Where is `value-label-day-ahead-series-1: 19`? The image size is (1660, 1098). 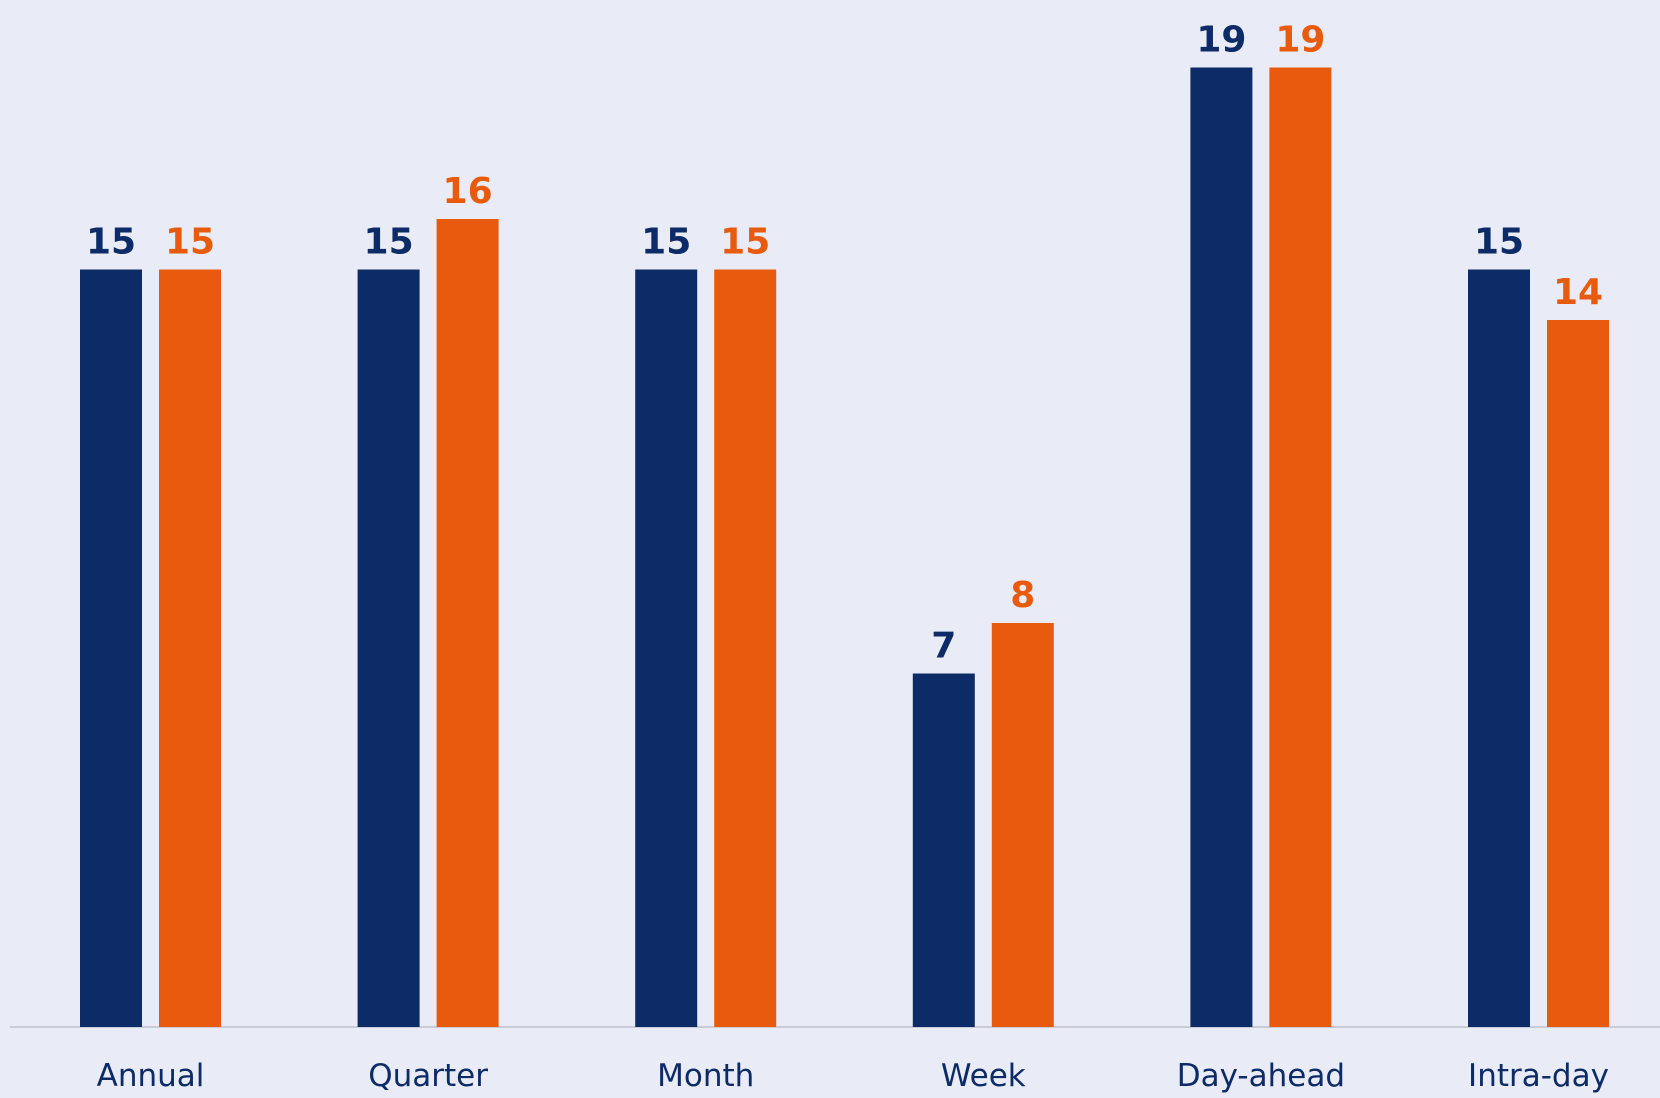 value-label-day-ahead-series-1: 19 is located at coordinates (1221, 40).